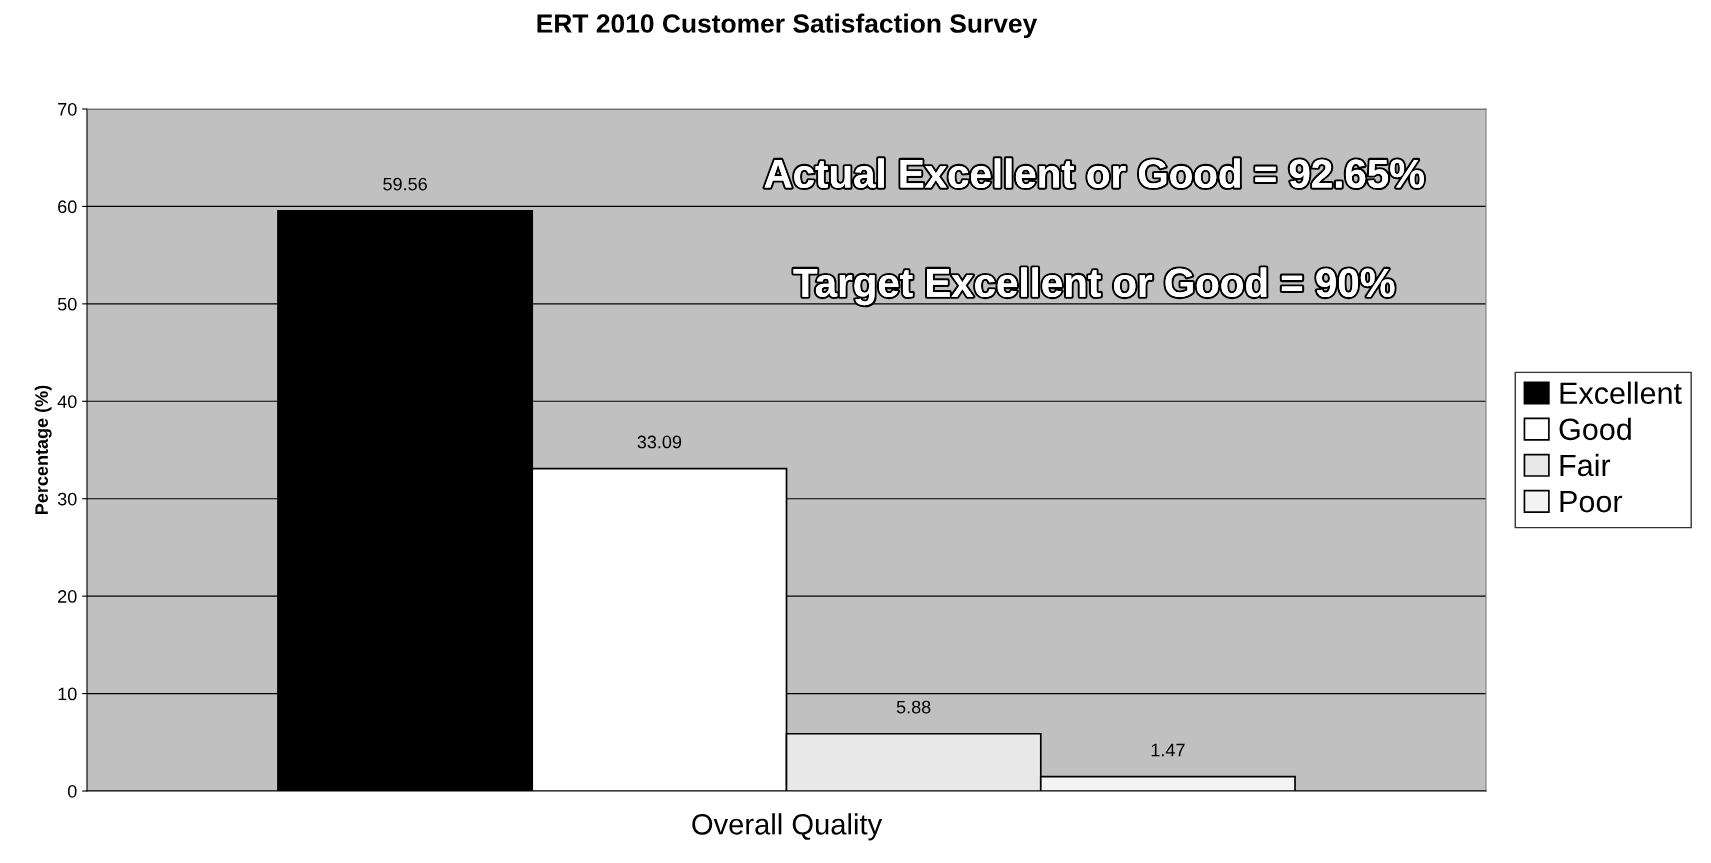 This screenshot has width=1711, height=863. What do you see at coordinates (1591, 502) in the screenshot?
I see `legend-label: Poor` at bounding box center [1591, 502].